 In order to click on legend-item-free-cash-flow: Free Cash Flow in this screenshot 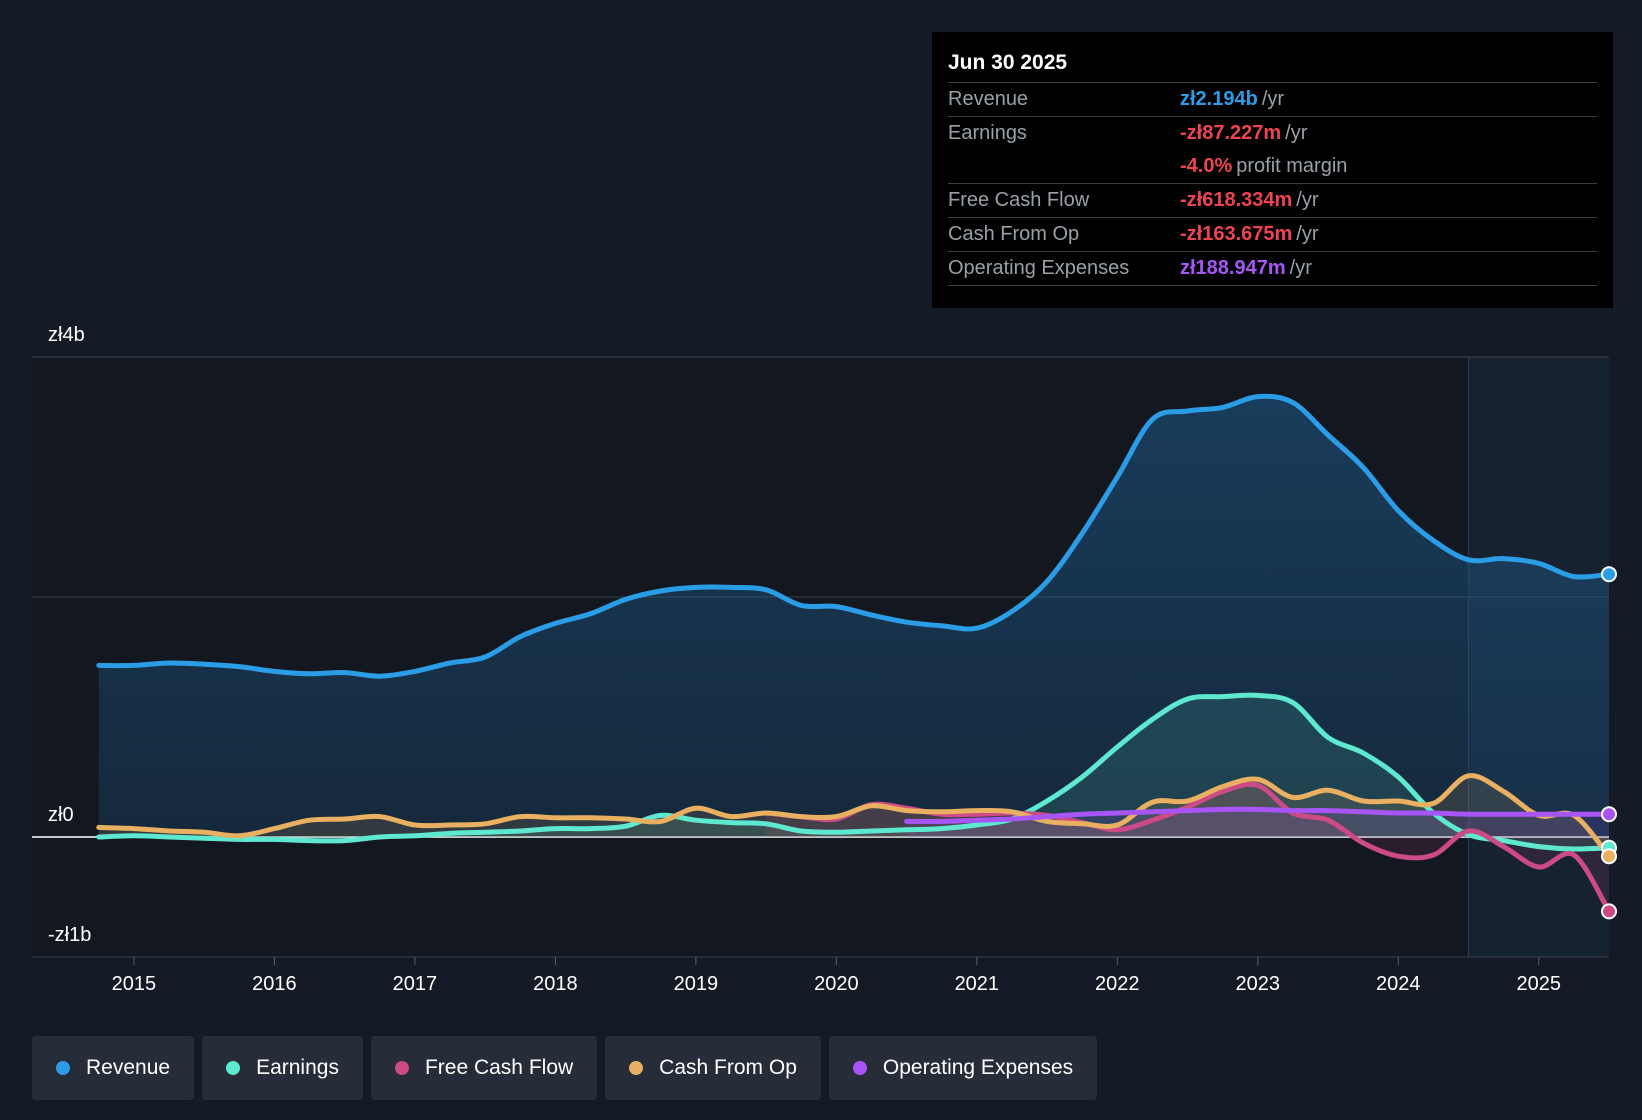, I will do `click(484, 1068)`.